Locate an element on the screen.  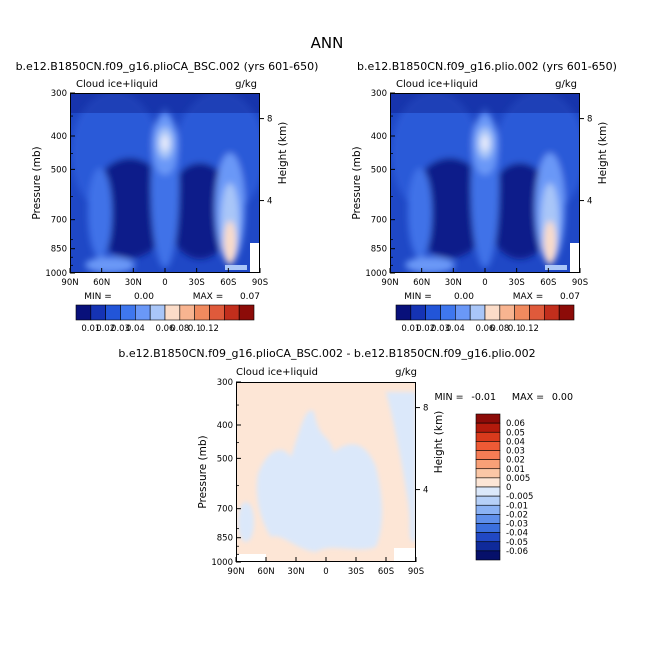
colorbar-label: 0 is located at coordinates (508, 488).